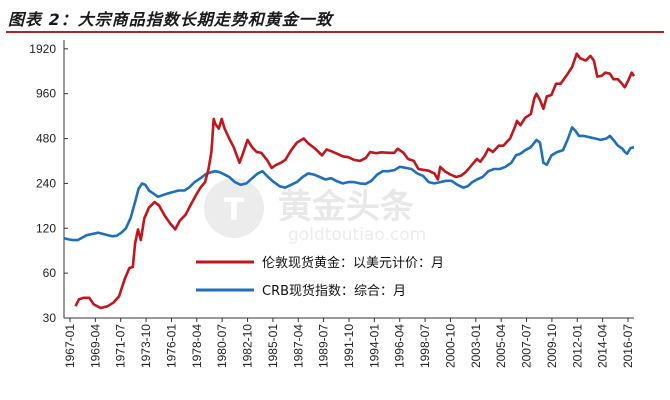 The height and width of the screenshot is (400, 670). Describe the element at coordinates (46, 94) in the screenshot. I see `y-tick-label: 960` at that location.